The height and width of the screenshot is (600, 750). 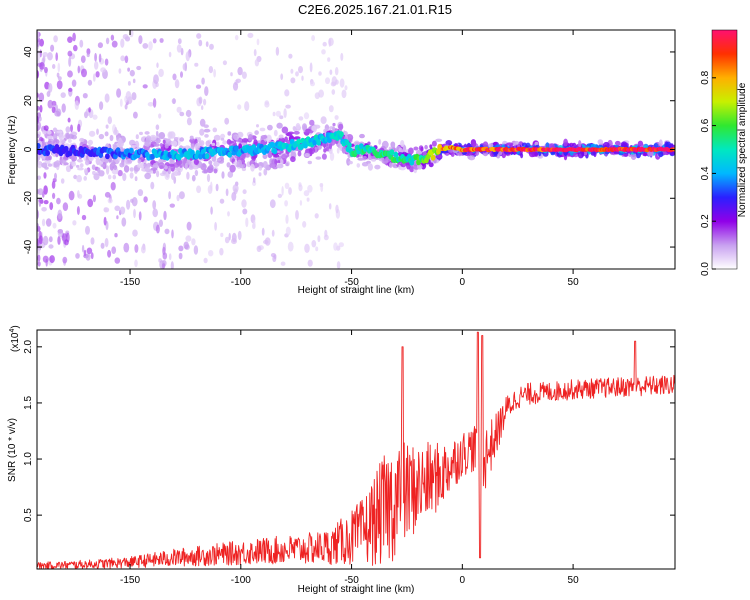 I want to click on snr-y-tick-label: 1.0, so click(x=28, y=459).